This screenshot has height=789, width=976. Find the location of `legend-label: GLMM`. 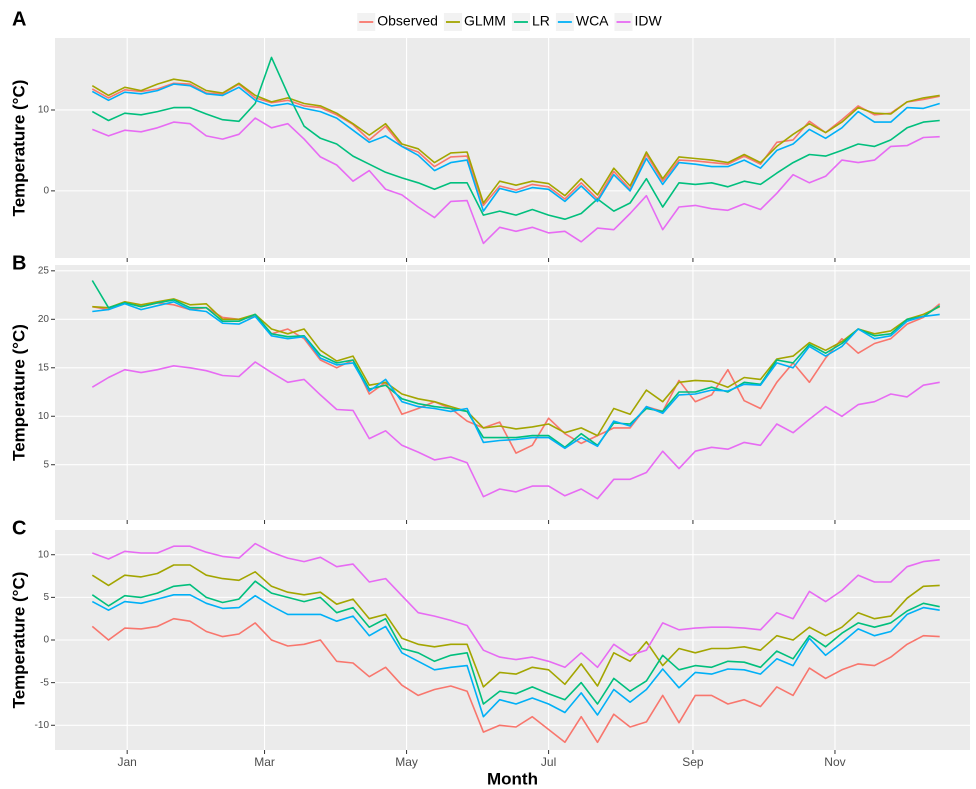

legend-label: GLMM is located at coordinates (485, 21).